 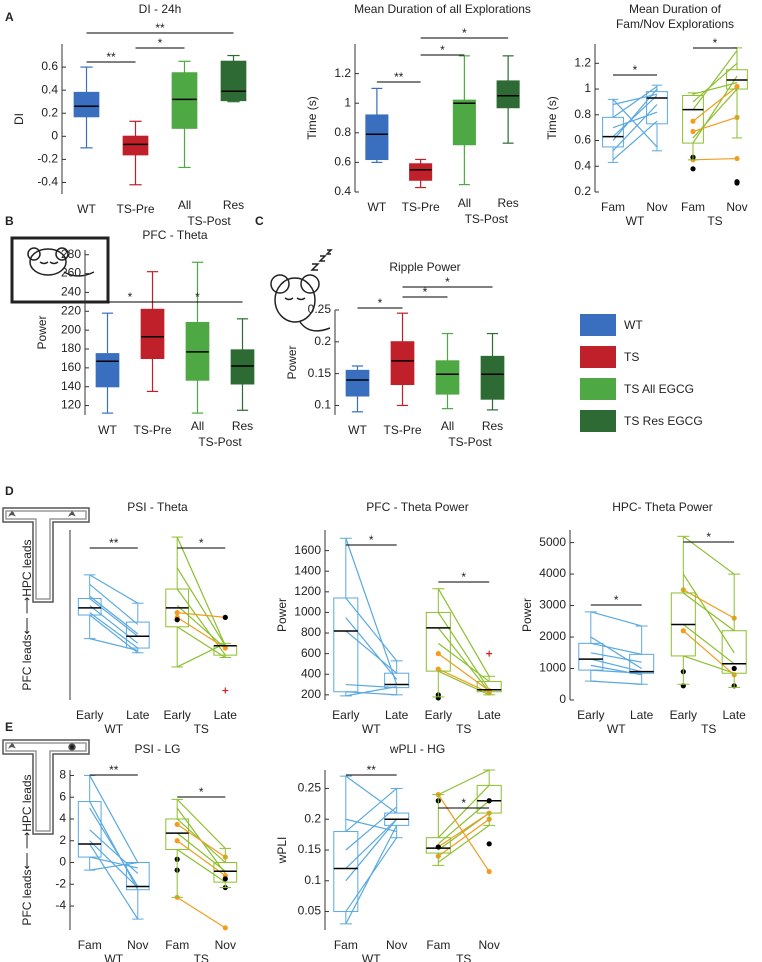 What do you see at coordinates (662, 507) in the screenshot?
I see `chart-title: HPC- Theta Power` at bounding box center [662, 507].